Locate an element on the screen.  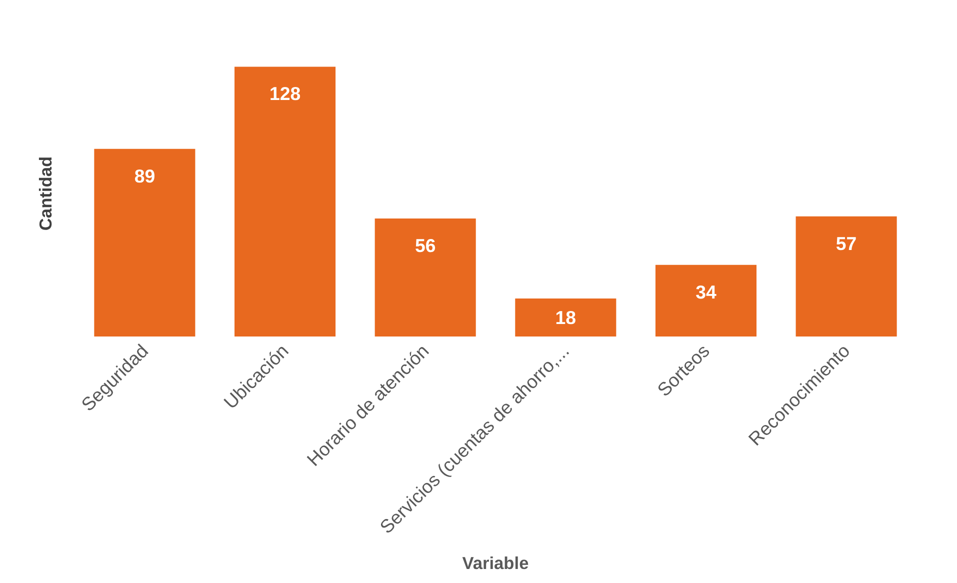
data-label: 57 is located at coordinates (846, 243).